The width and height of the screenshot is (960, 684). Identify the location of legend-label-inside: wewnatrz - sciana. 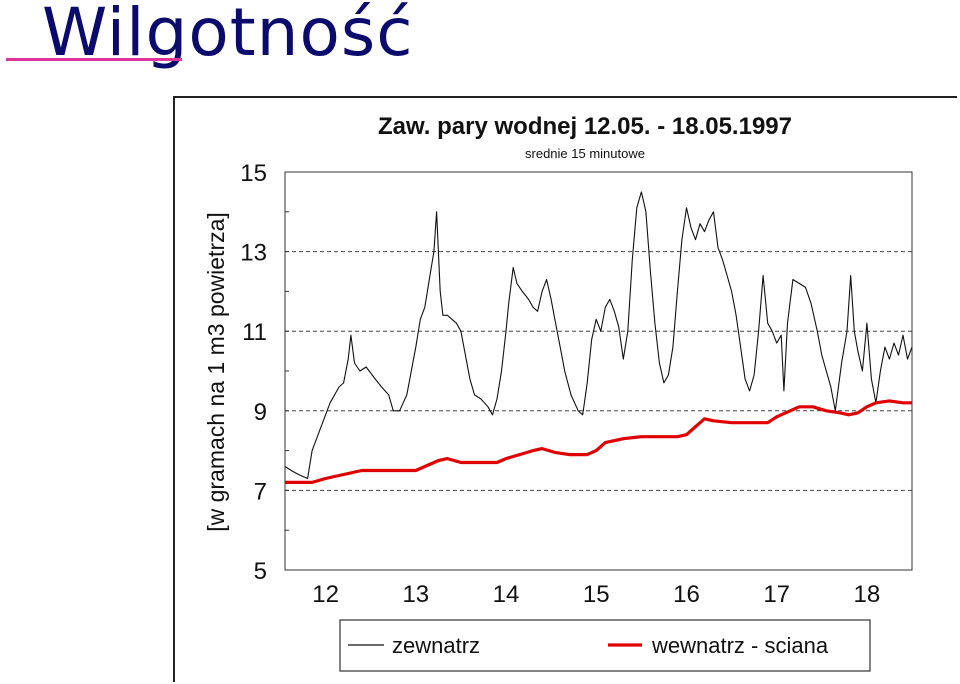
(740, 645).